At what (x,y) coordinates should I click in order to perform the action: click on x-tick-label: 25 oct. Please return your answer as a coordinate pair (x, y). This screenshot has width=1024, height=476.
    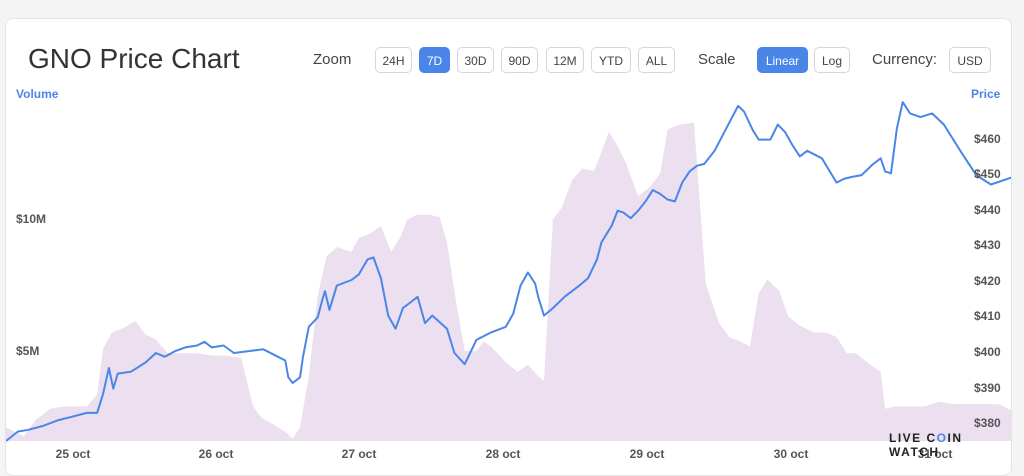
    Looking at the image, I should click on (73, 454).